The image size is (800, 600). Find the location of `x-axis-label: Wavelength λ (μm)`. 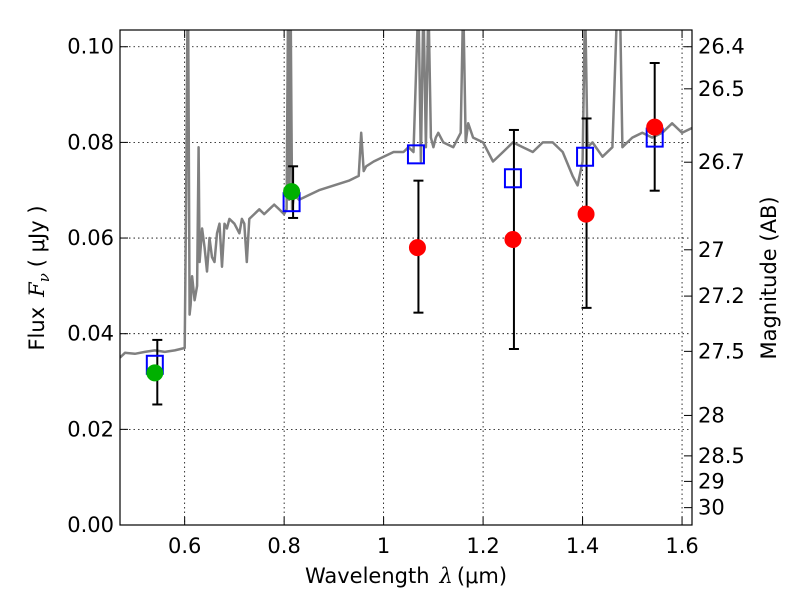

x-axis-label: Wavelength λ (μm) is located at coordinates (406, 576).